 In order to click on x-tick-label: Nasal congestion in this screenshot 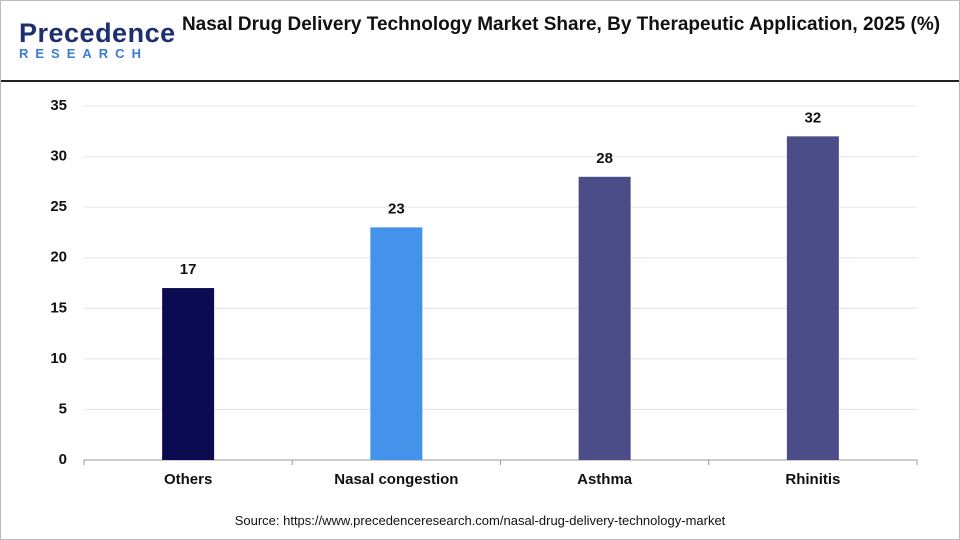, I will do `click(396, 479)`.